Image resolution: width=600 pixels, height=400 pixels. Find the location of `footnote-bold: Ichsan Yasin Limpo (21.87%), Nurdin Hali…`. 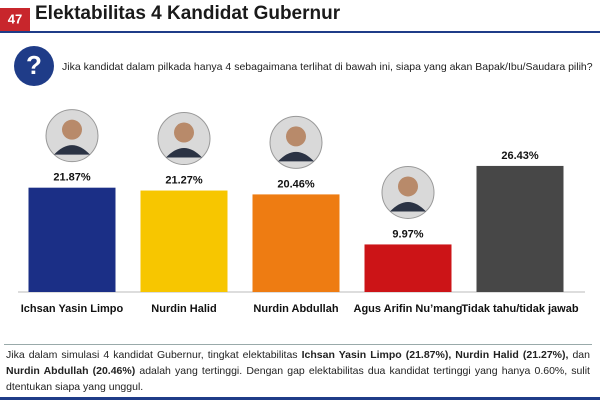

footnote-bold: Ichsan Yasin Limpo (21.87%), Nurdin Hali… is located at coordinates (435, 355).